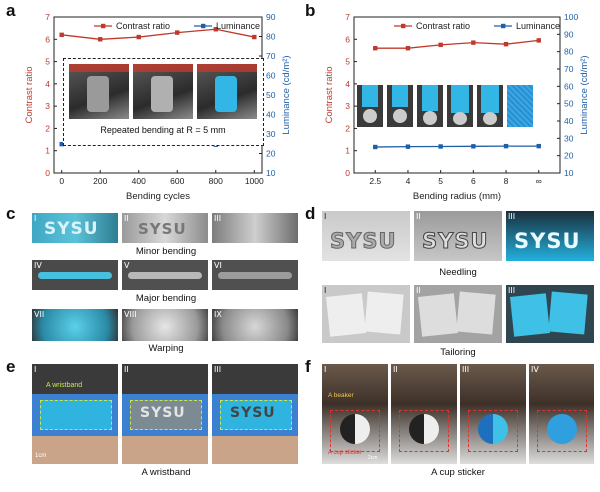 This screenshot has height=492, width=600. I want to click on y-tick-label-left: 2, so click(347, 128).